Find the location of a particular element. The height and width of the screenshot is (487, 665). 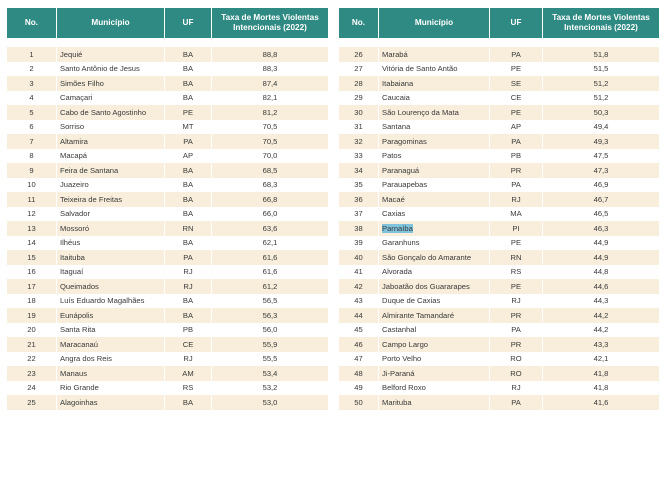

row-taxa: 49,3 is located at coordinates (601, 141).